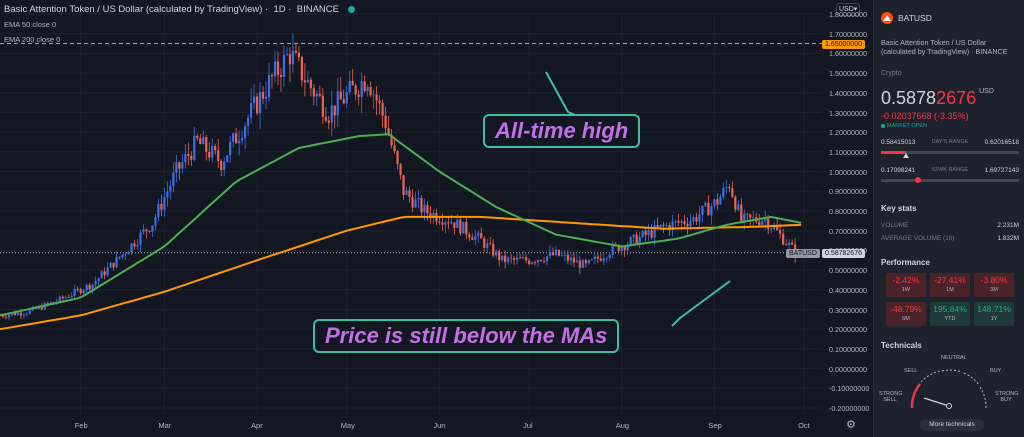 This screenshot has height=437, width=1024. Describe the element at coordinates (906, 290) in the screenshot. I see `performance-period: 1W` at that location.